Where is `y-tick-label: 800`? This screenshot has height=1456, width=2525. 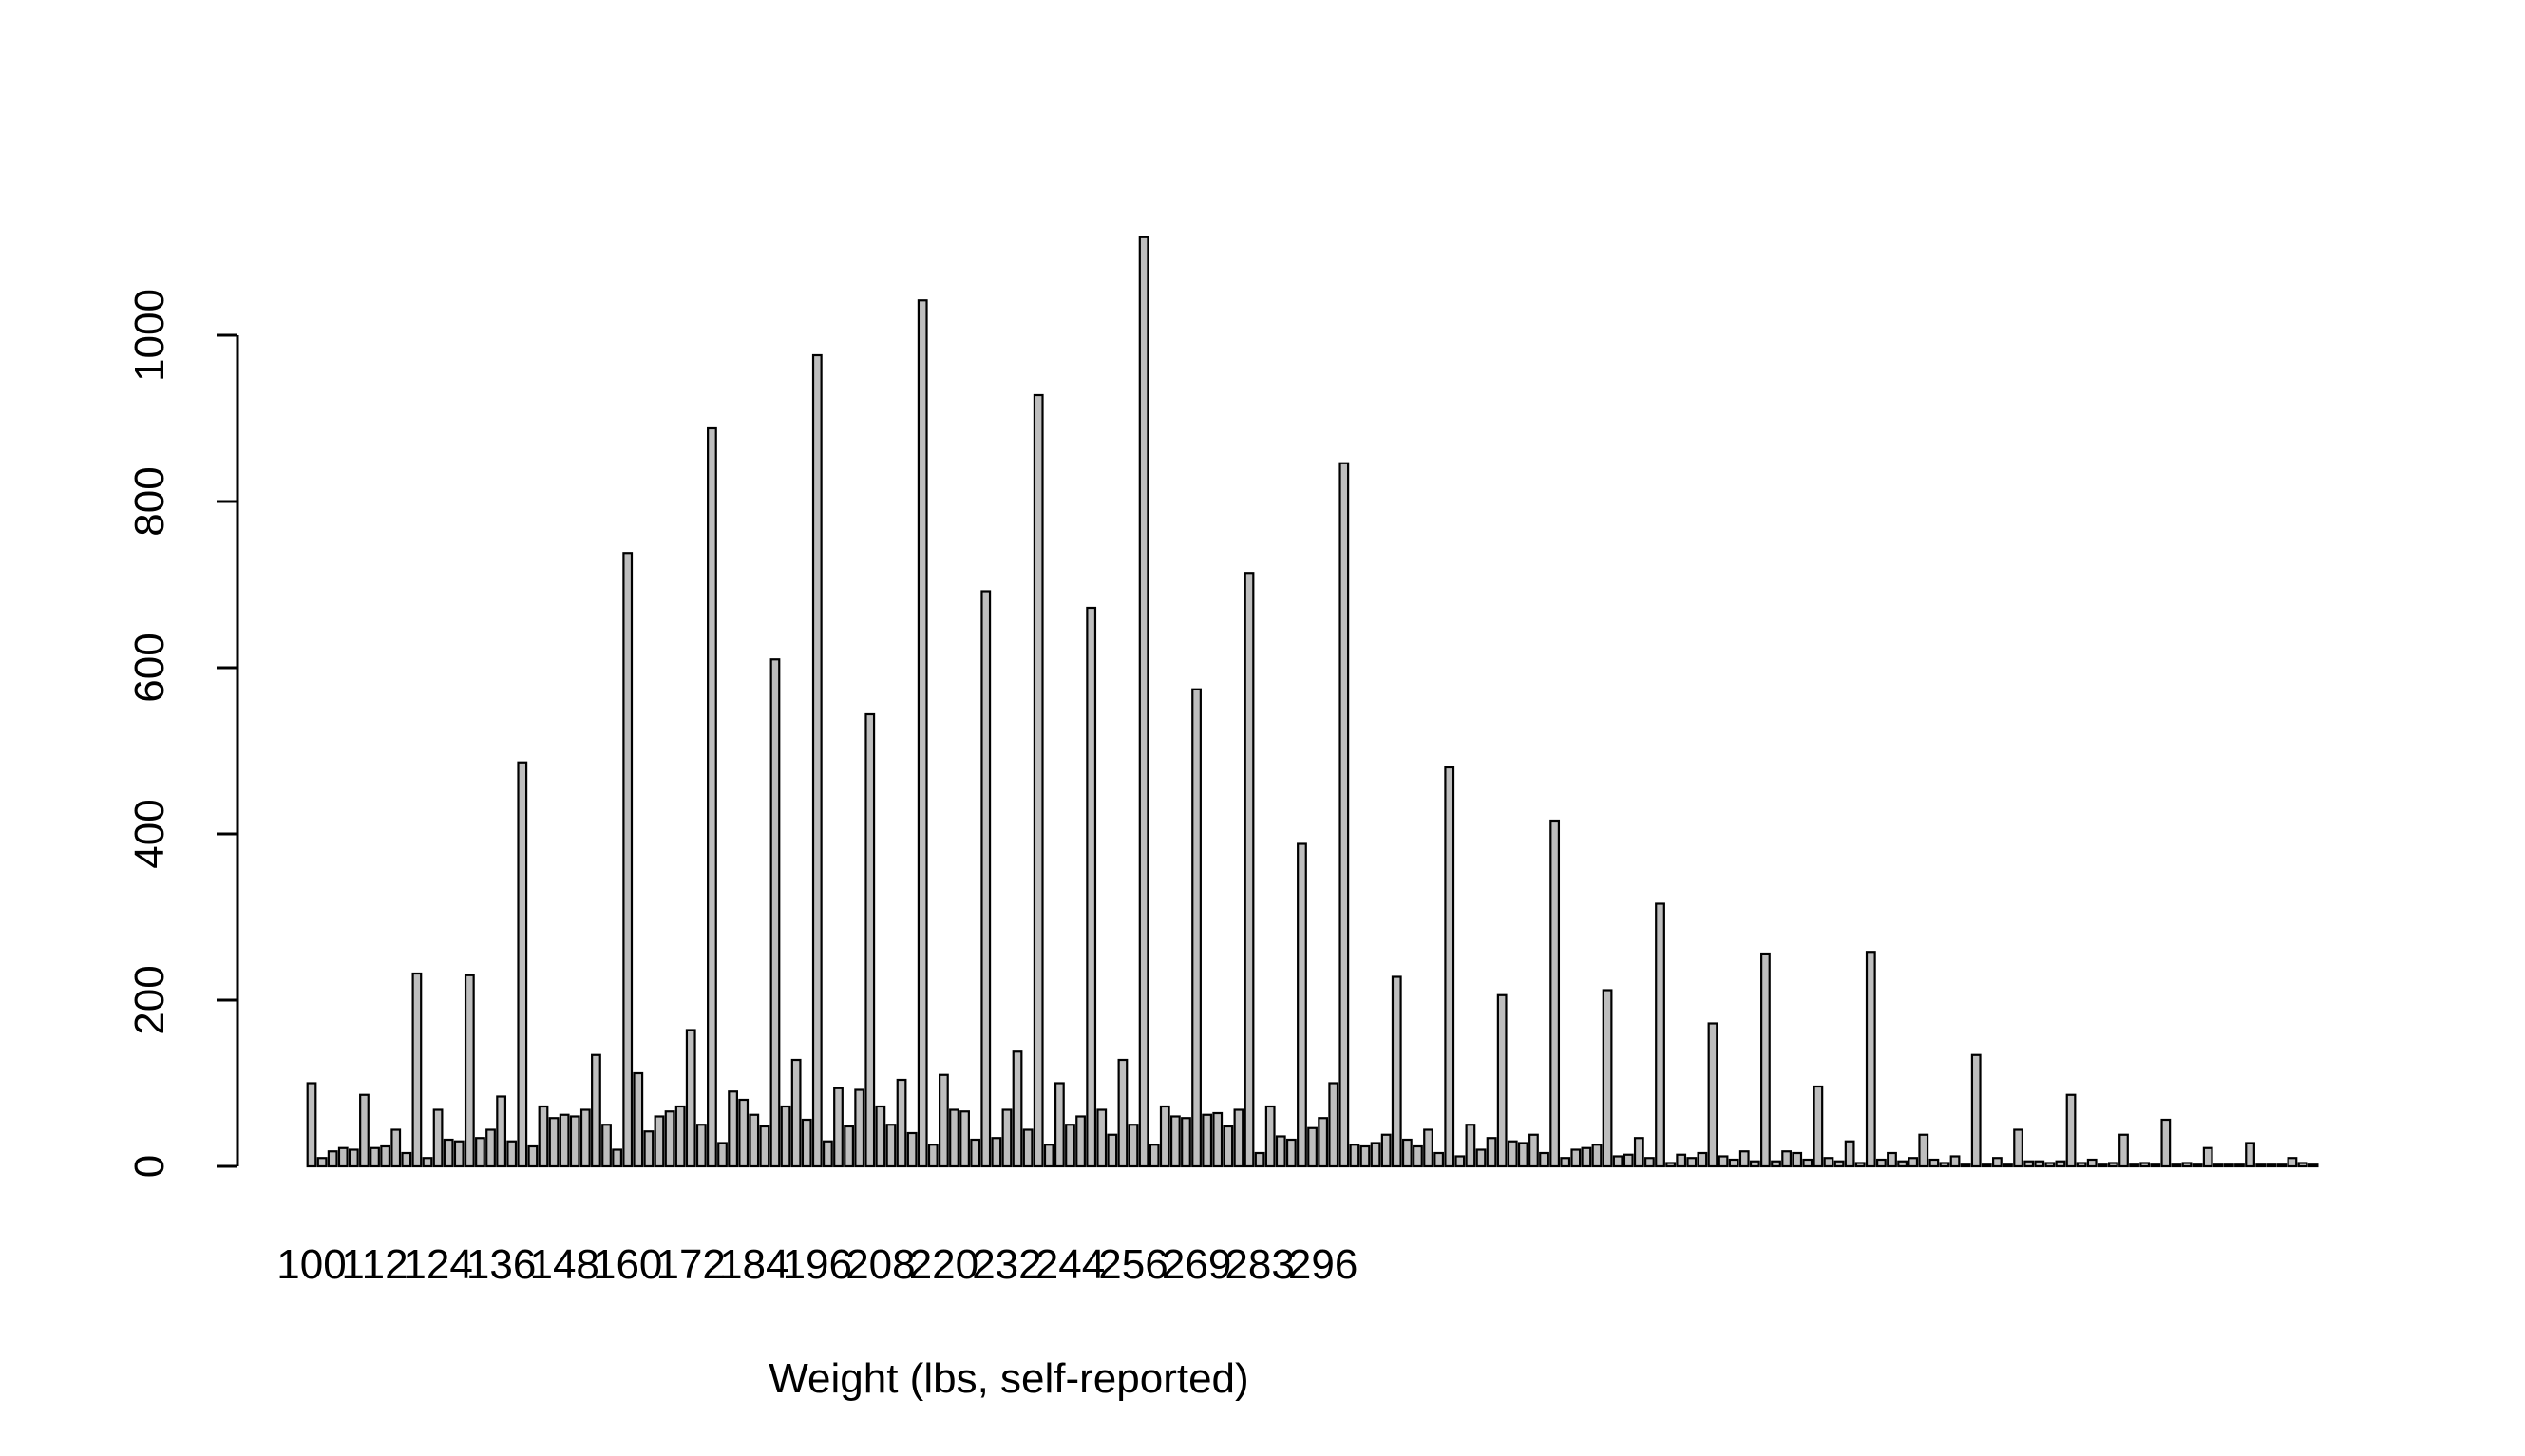 y-tick-label: 800 is located at coordinates (149, 501).